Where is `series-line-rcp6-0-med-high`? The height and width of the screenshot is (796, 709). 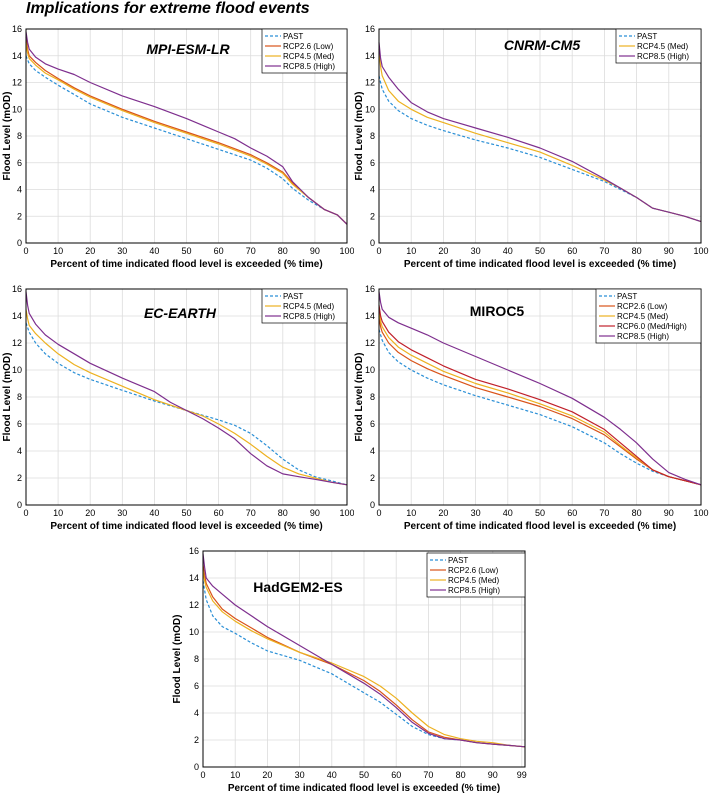
series-line-rcp6-0-med-high is located at coordinates (540, 395).